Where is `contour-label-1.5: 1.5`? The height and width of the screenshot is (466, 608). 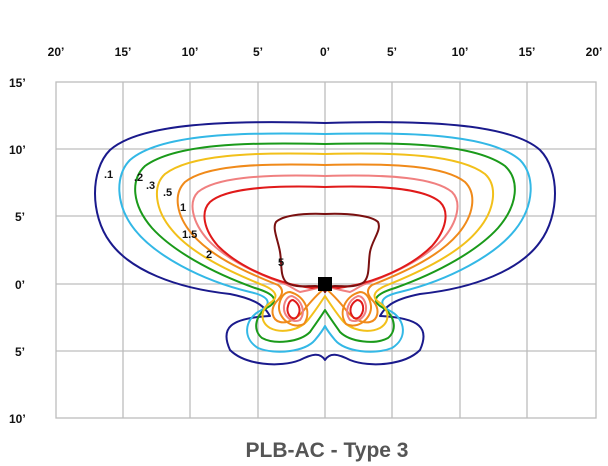 contour-label-1.5: 1.5 is located at coordinates (189, 235).